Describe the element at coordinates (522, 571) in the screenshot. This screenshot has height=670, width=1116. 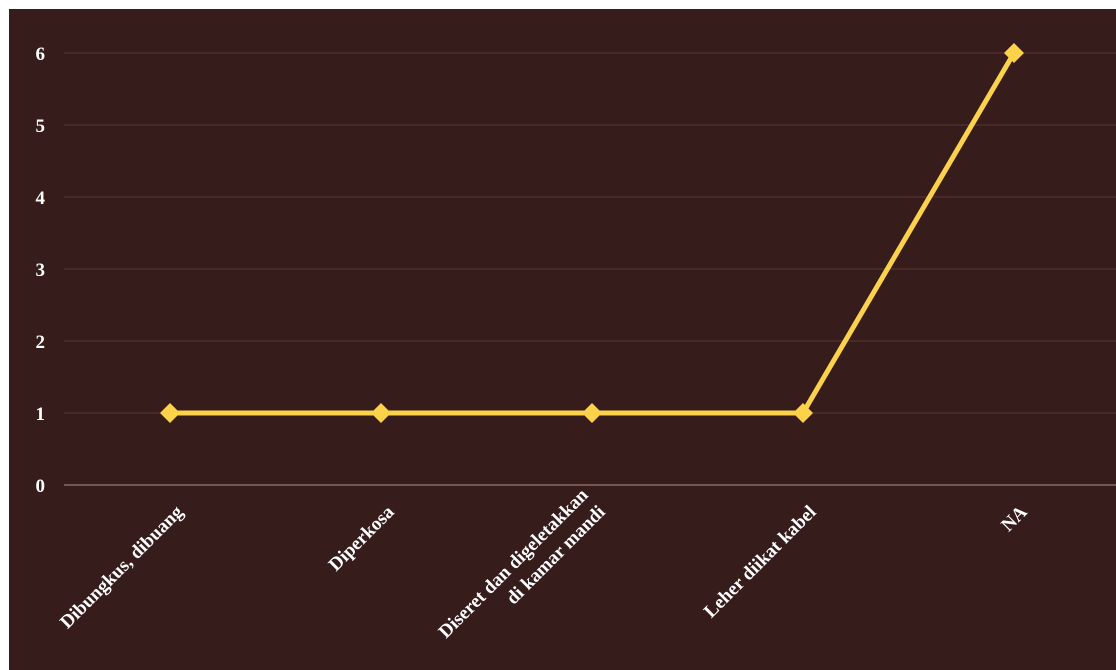
I see `x-tick-label: Diseret dan digeletakkandi kamar mandi` at that location.